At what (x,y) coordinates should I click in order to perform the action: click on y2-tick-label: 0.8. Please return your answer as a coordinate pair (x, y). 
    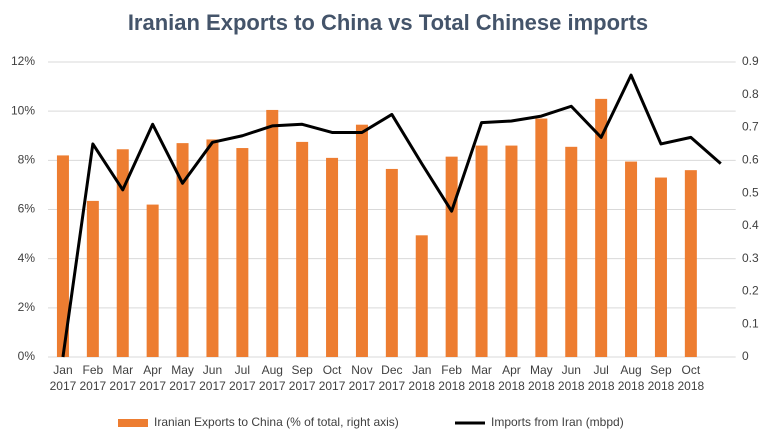
    Looking at the image, I should click on (750, 94).